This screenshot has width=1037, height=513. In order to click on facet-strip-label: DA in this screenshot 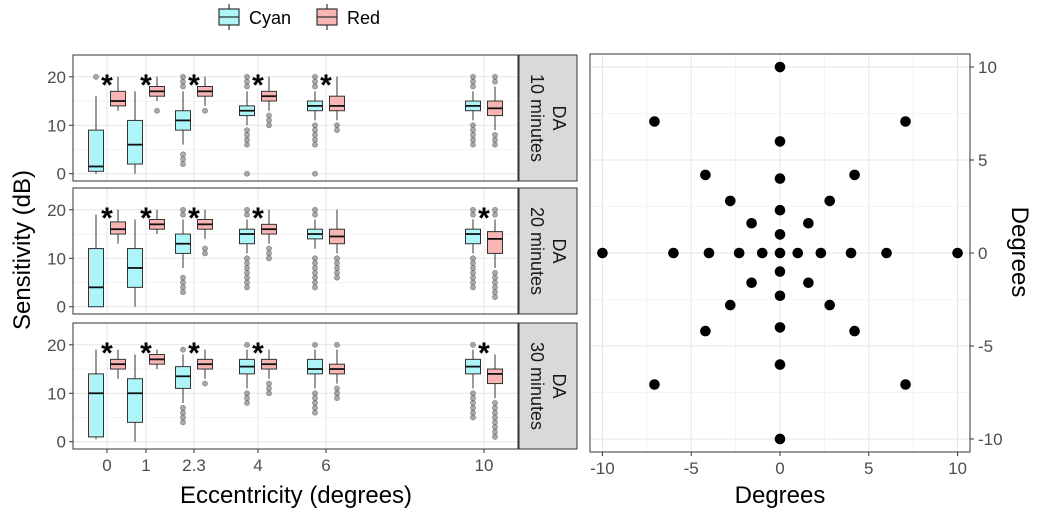, I will do `click(559, 250)`.